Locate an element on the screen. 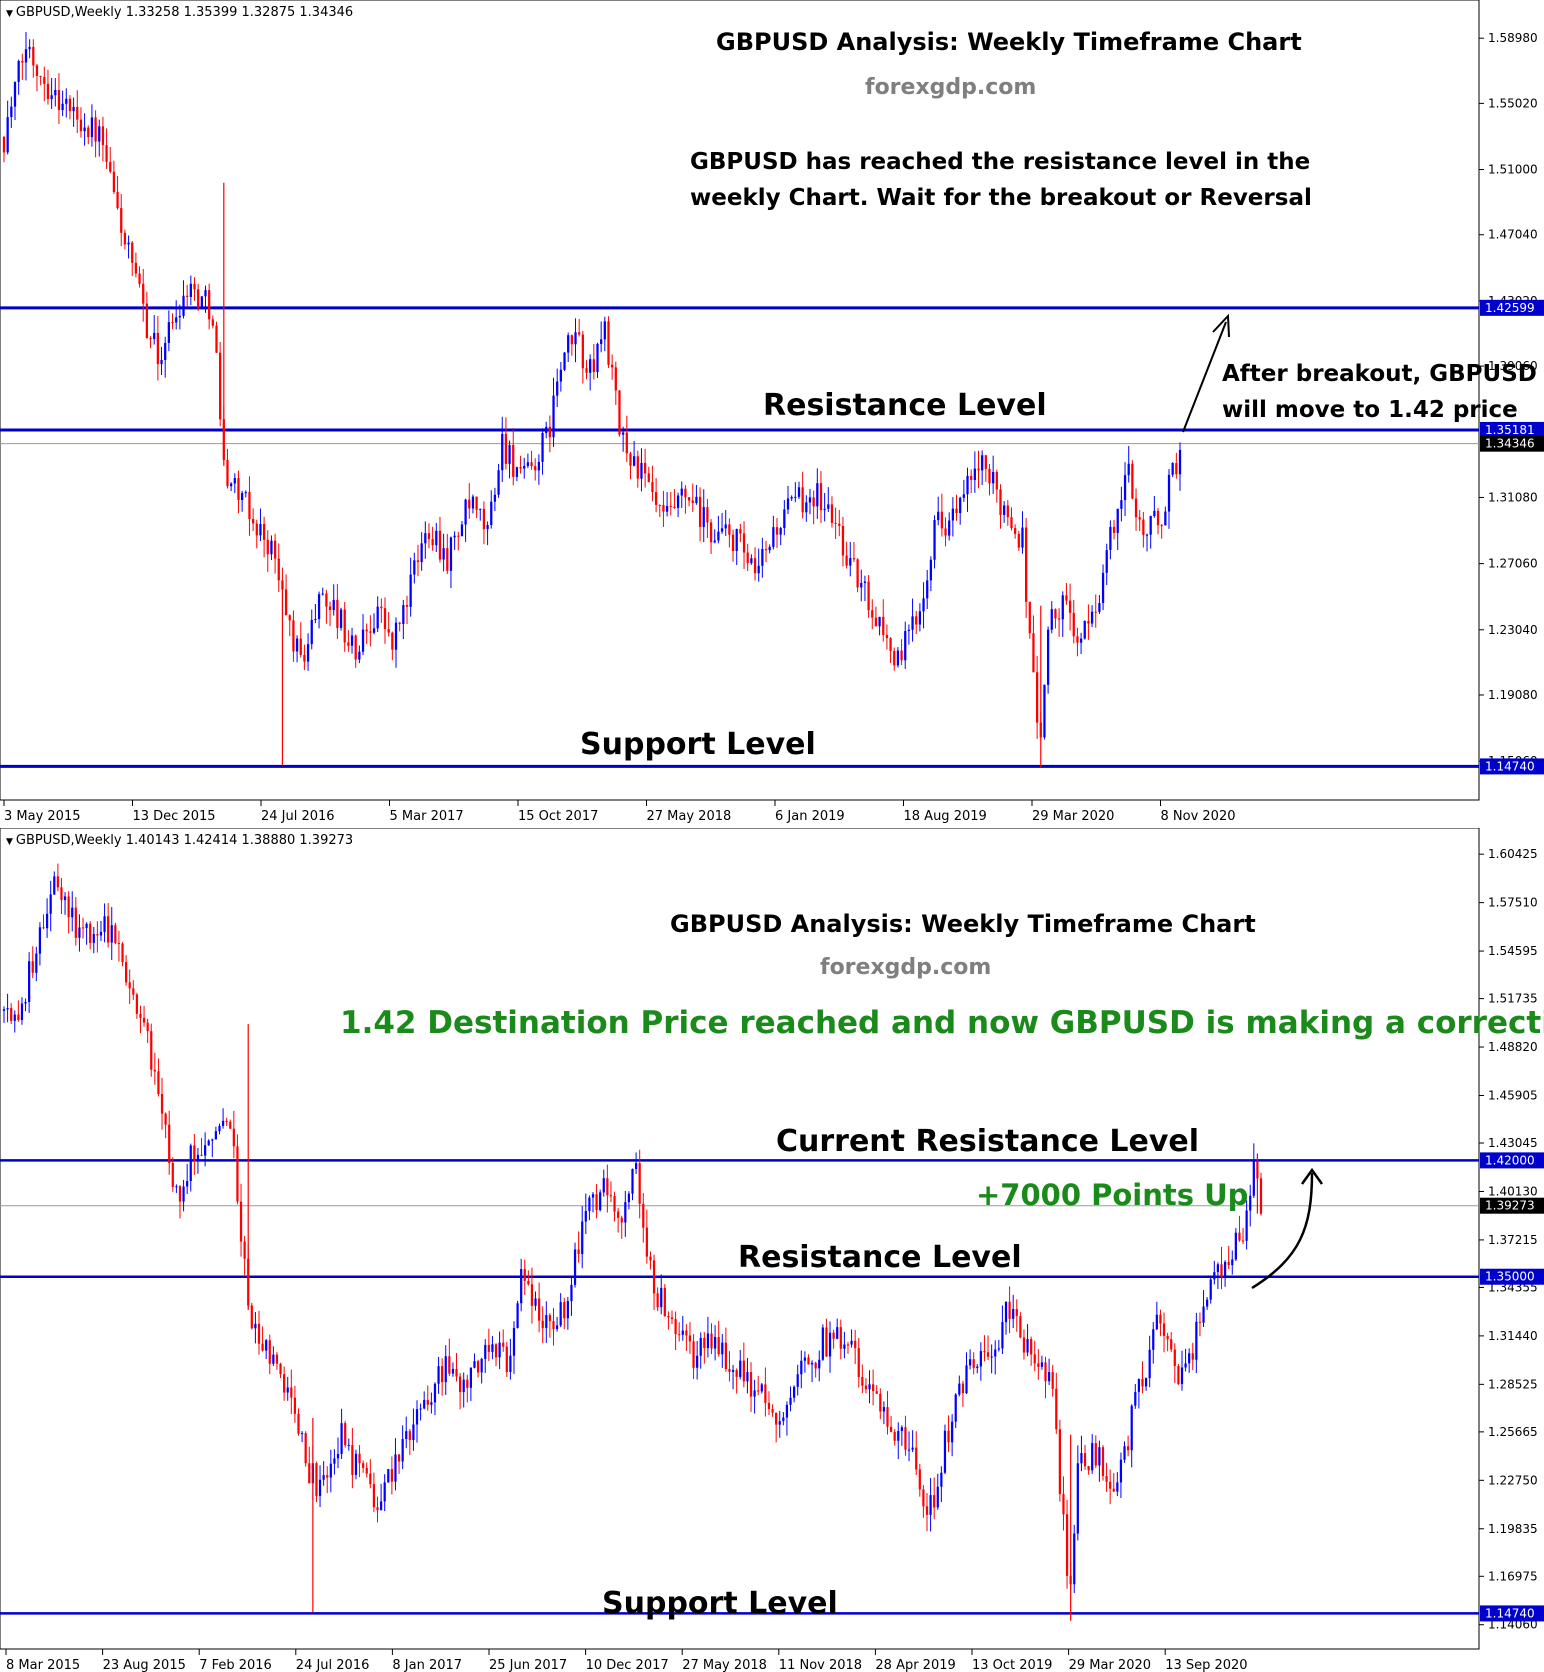 Image resolution: width=1544 pixels, height=1672 pixels. current-resistance-label: Current Resistance Level is located at coordinates (988, 1141).